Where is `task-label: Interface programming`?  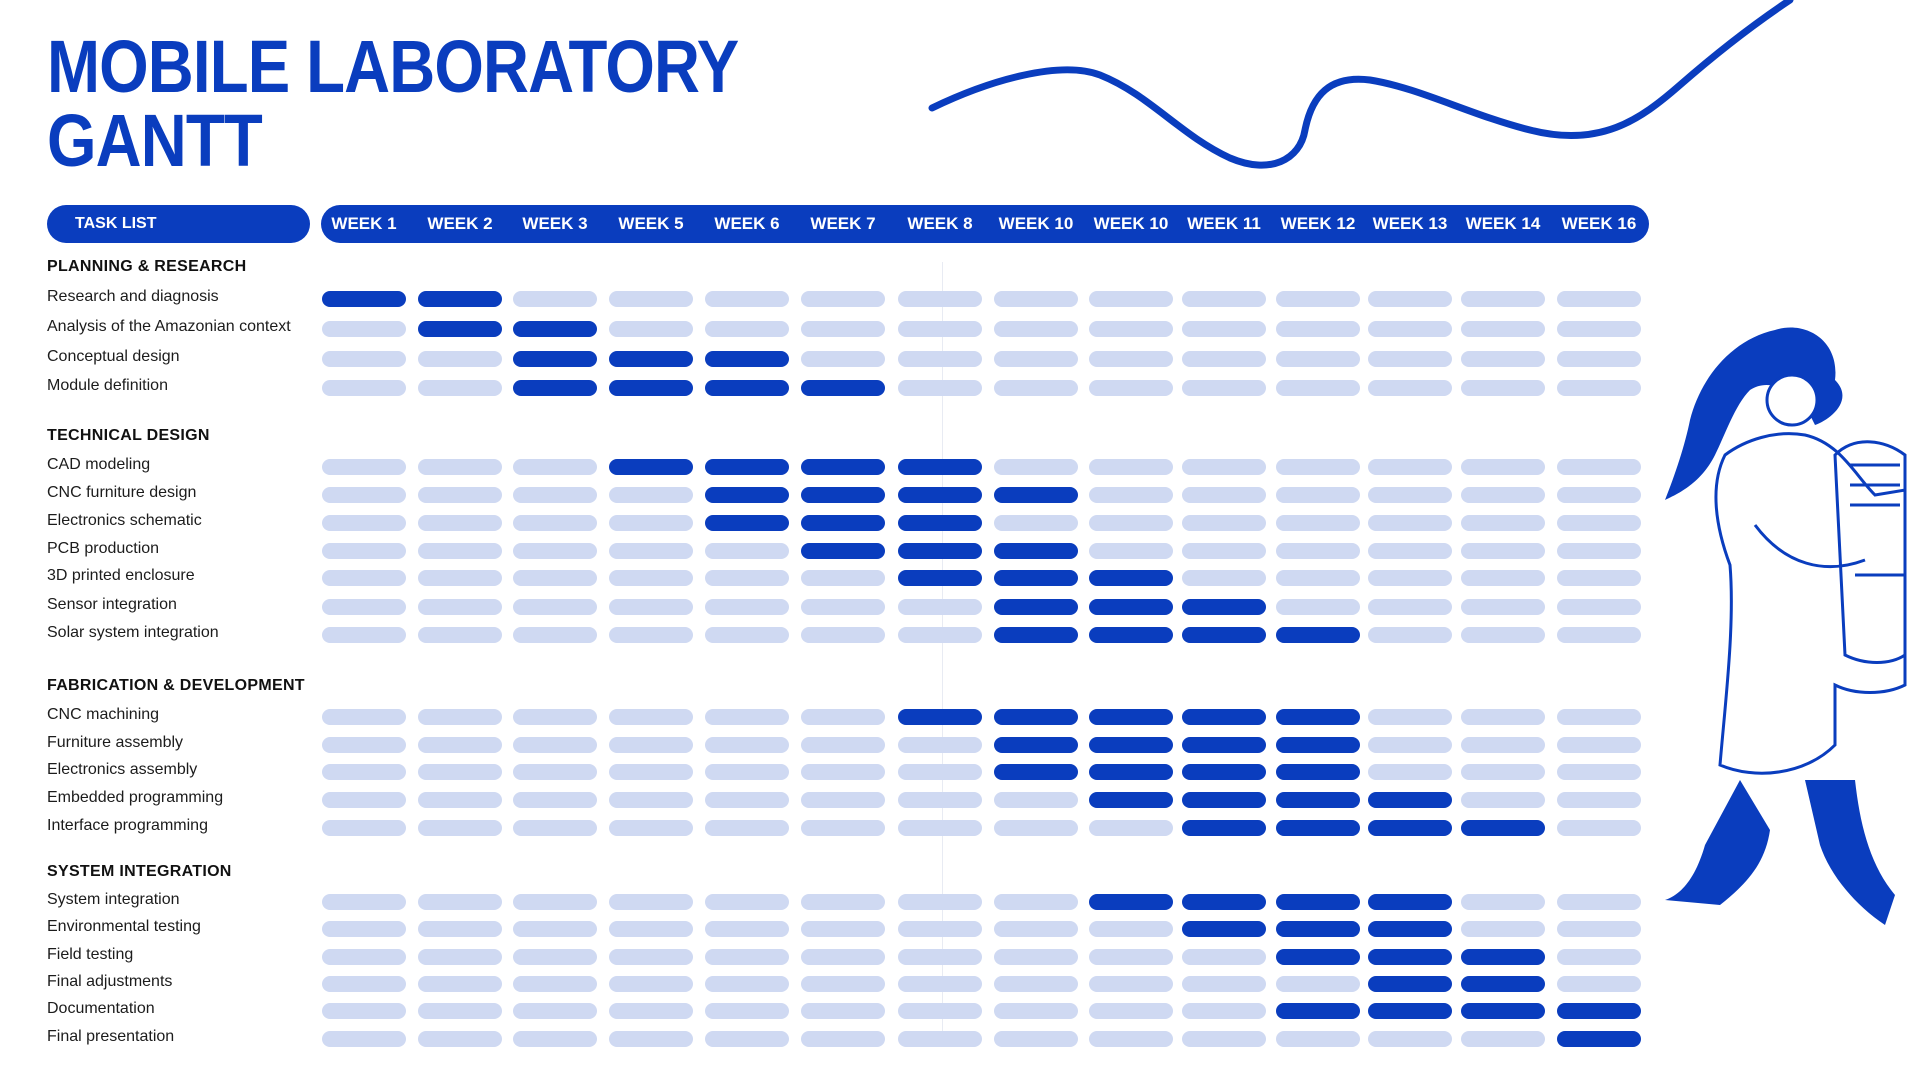
task-label: Interface programming is located at coordinates (127, 825).